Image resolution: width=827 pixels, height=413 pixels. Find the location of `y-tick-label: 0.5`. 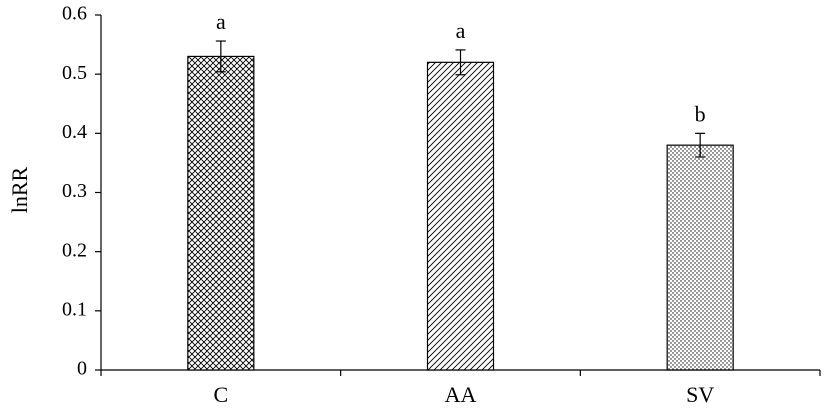

y-tick-label: 0.5 is located at coordinates (74, 73).